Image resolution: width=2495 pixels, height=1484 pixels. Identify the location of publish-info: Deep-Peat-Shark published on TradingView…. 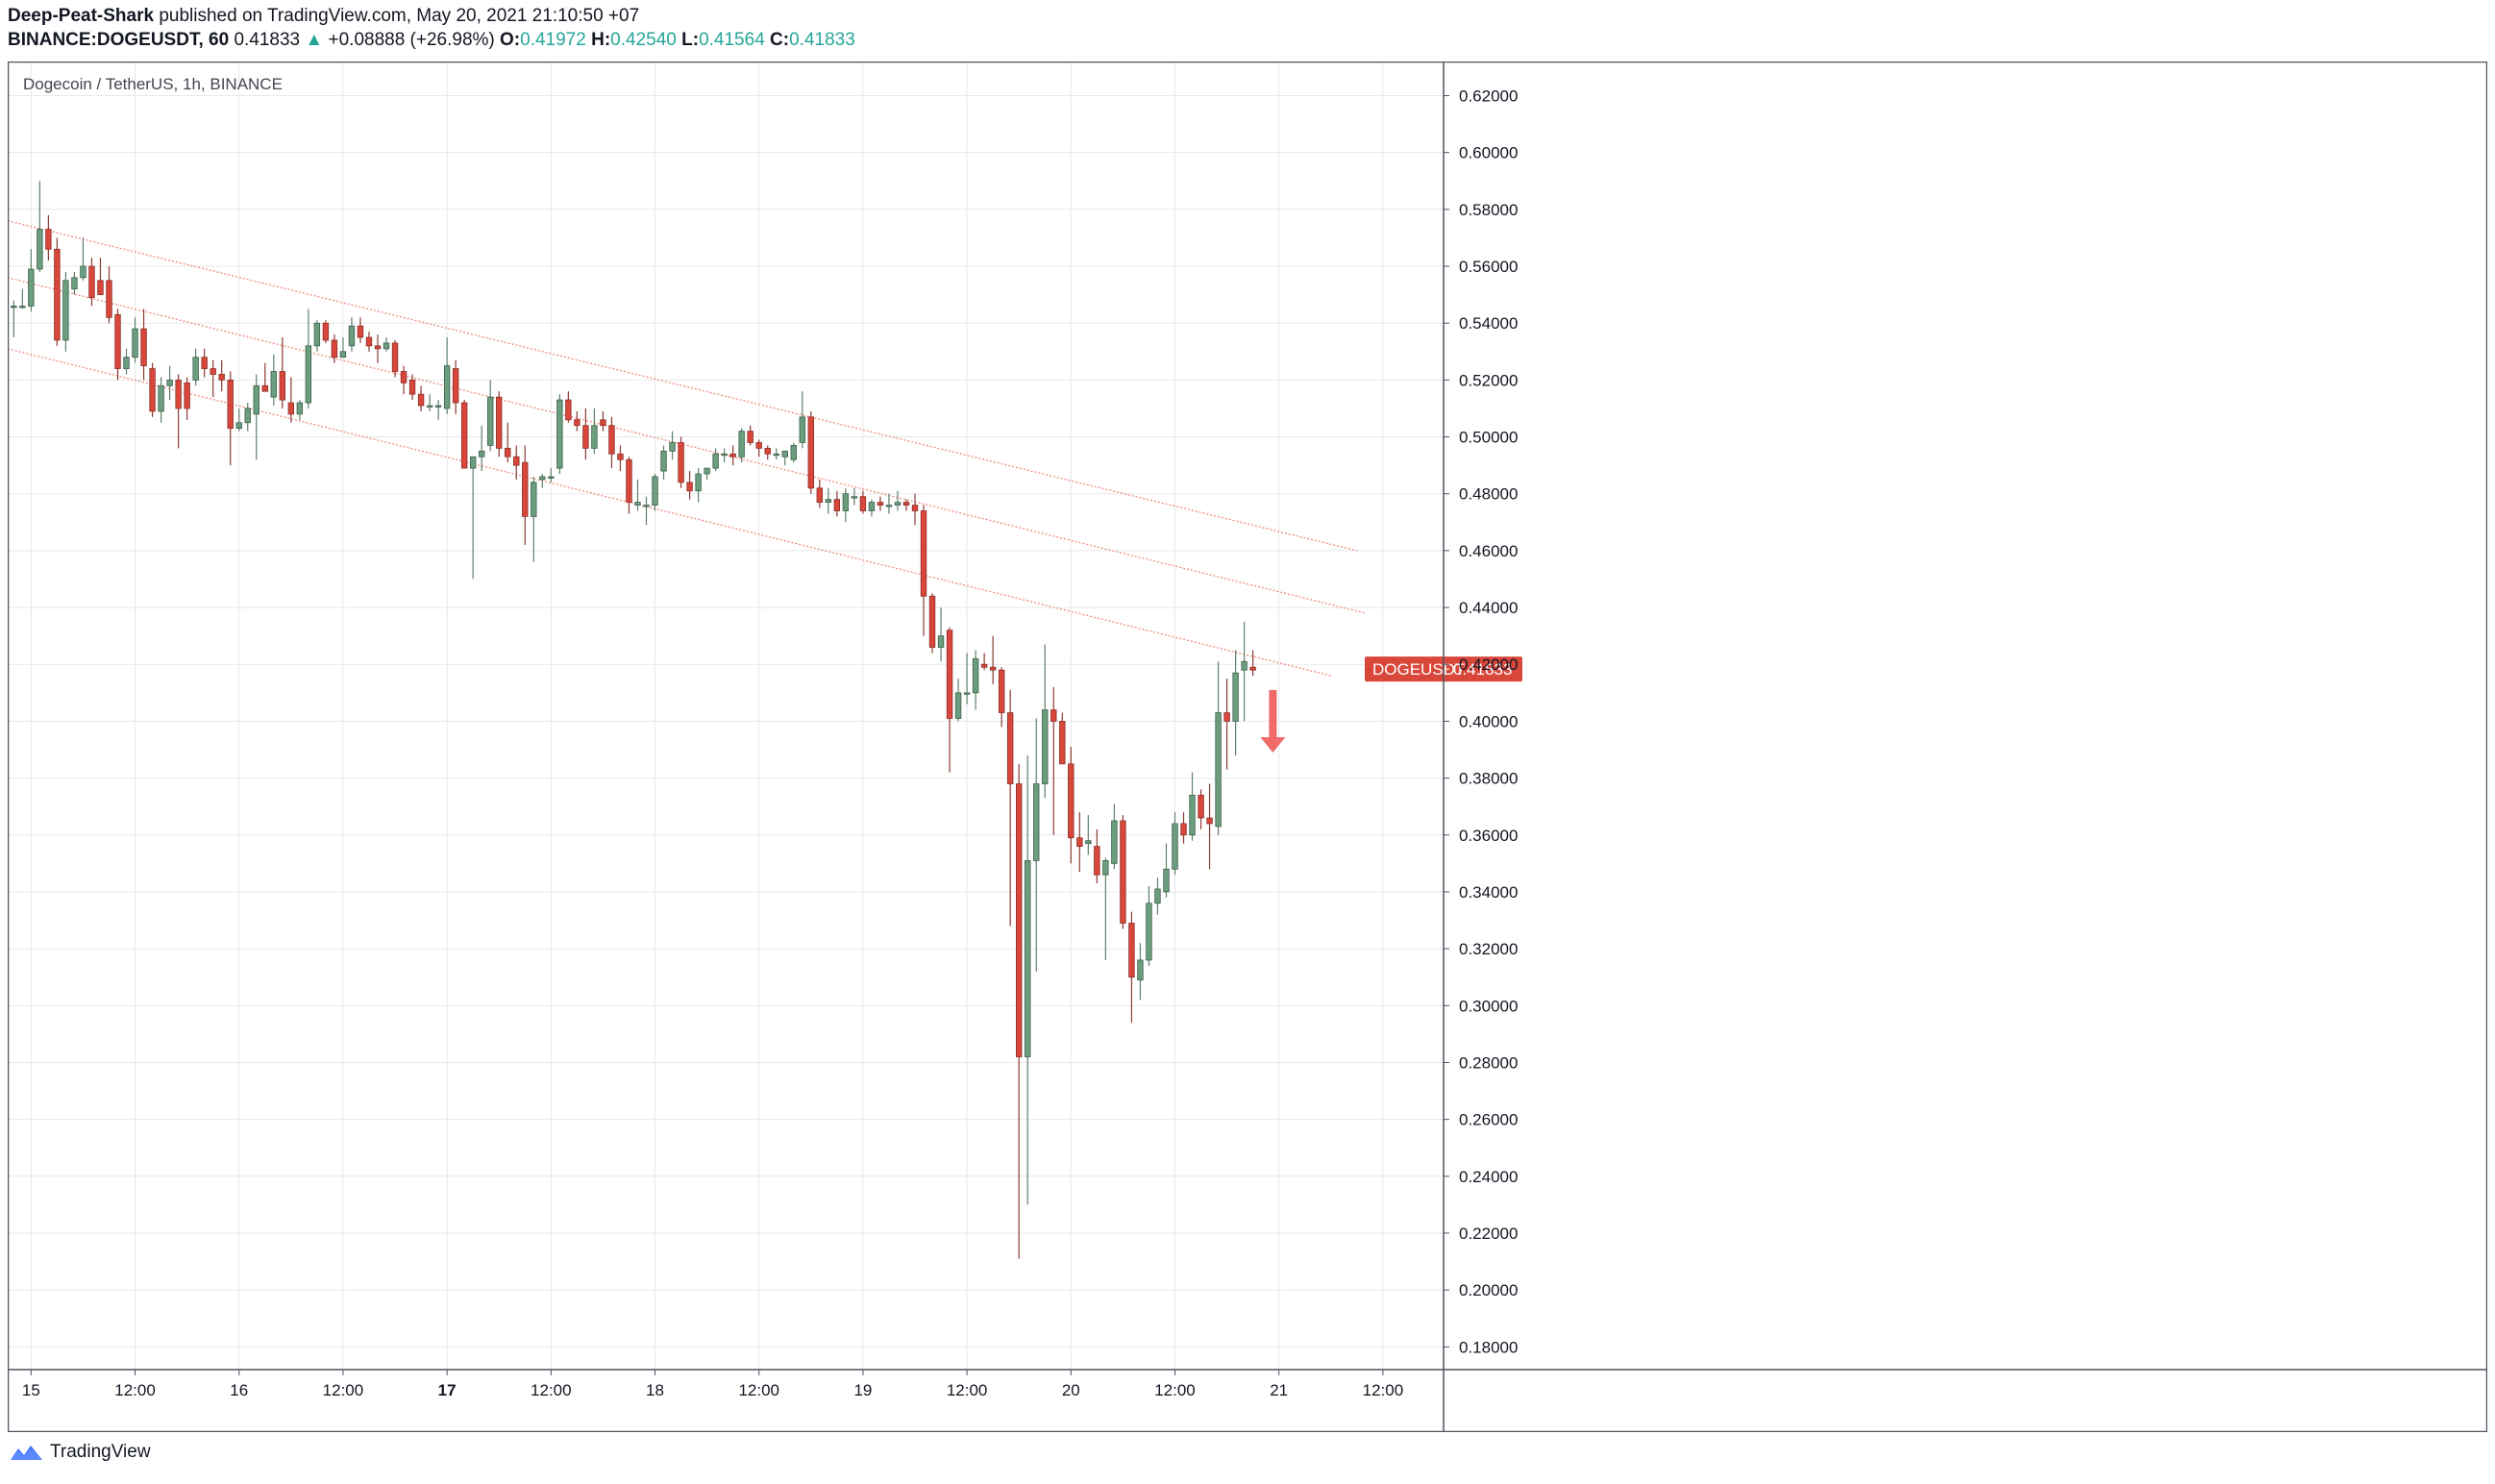
(323, 16).